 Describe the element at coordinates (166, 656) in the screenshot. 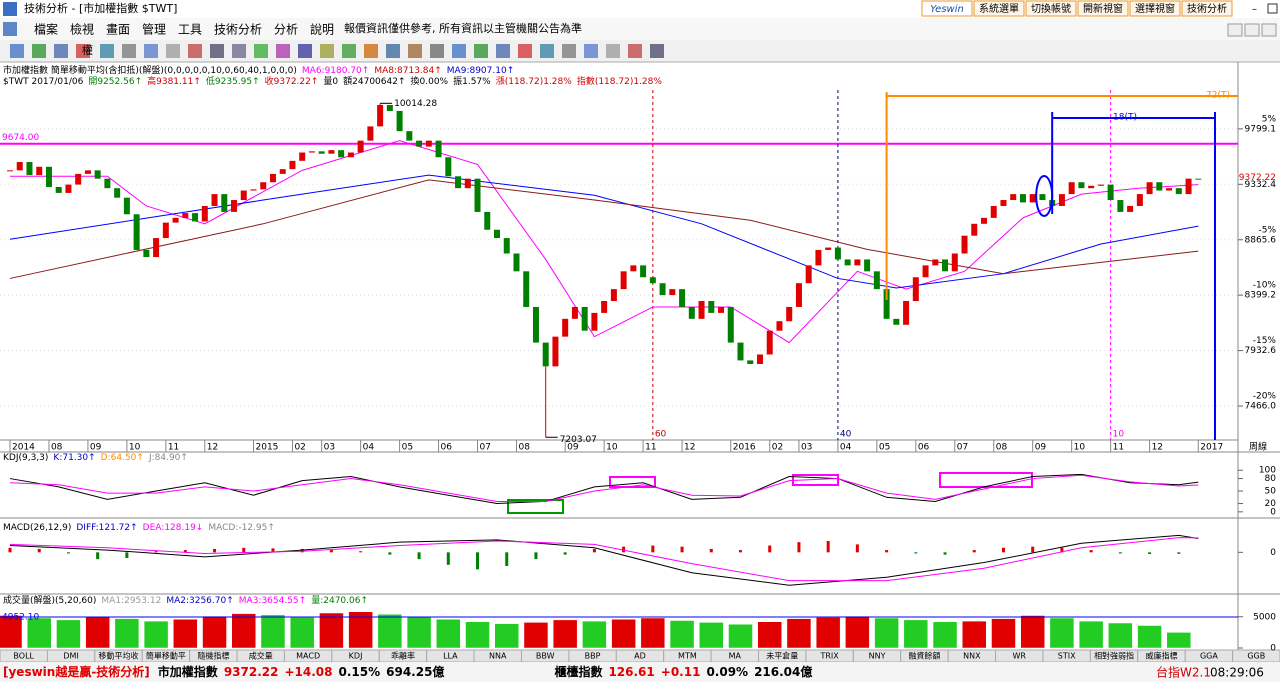

I see `tab-label: 簡單移動平` at that location.